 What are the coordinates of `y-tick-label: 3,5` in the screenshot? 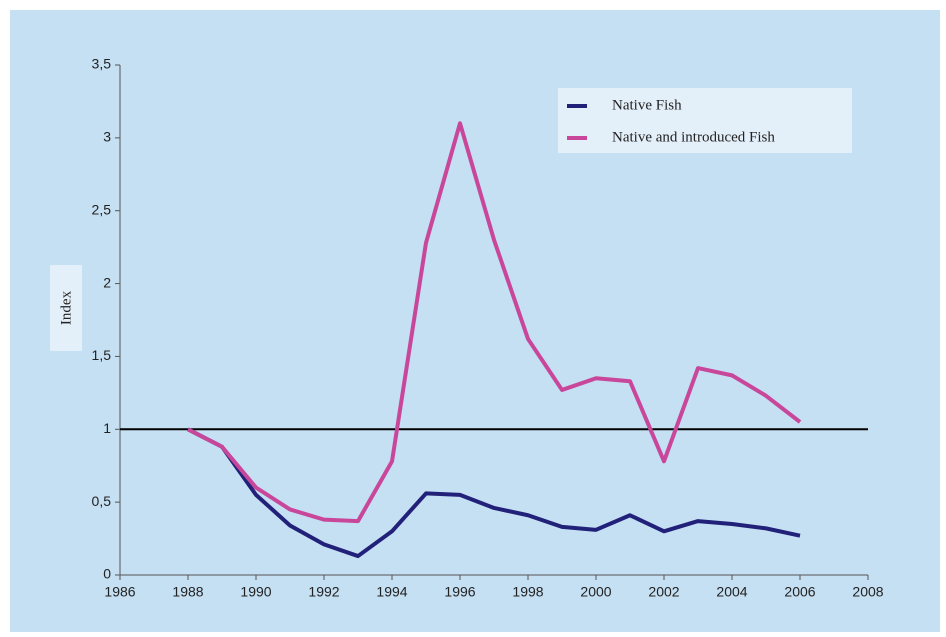 It's located at (102, 64).